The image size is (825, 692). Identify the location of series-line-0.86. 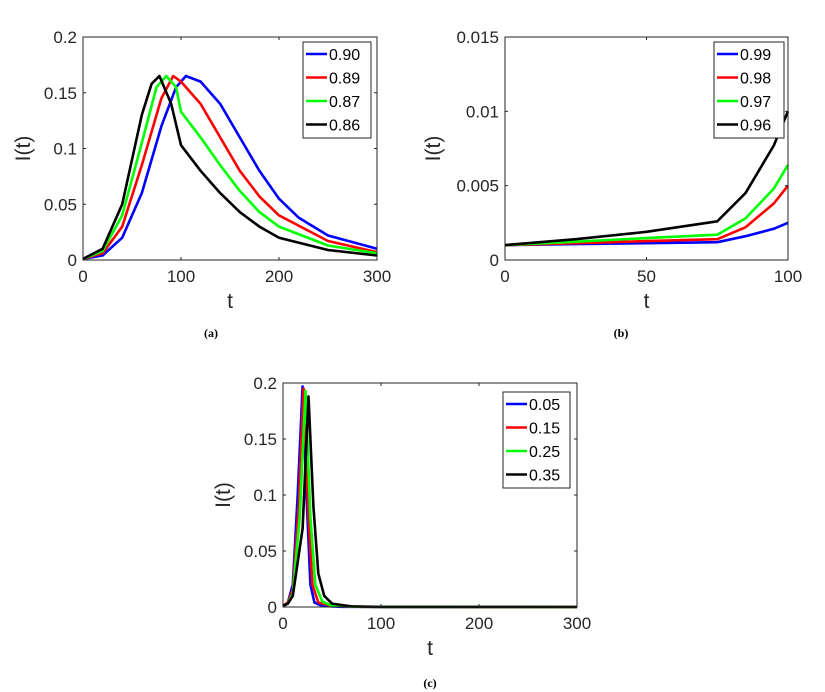
(230, 167).